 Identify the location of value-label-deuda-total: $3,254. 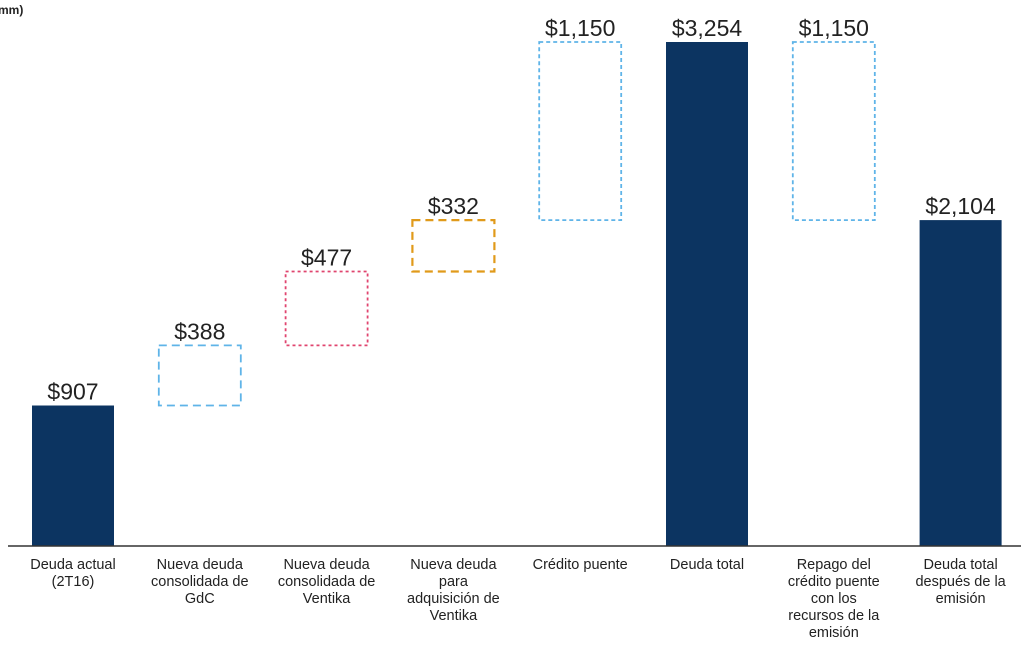
(707, 28).